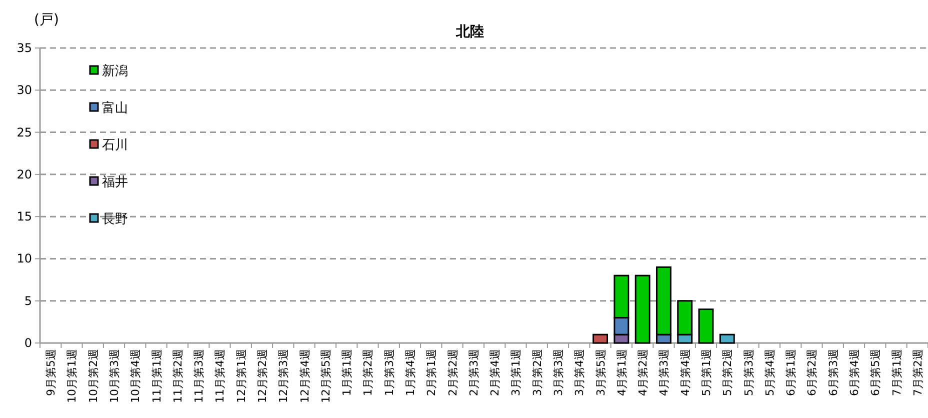 The width and height of the screenshot is (928, 418). I want to click on legend-label: 富山, so click(115, 108).